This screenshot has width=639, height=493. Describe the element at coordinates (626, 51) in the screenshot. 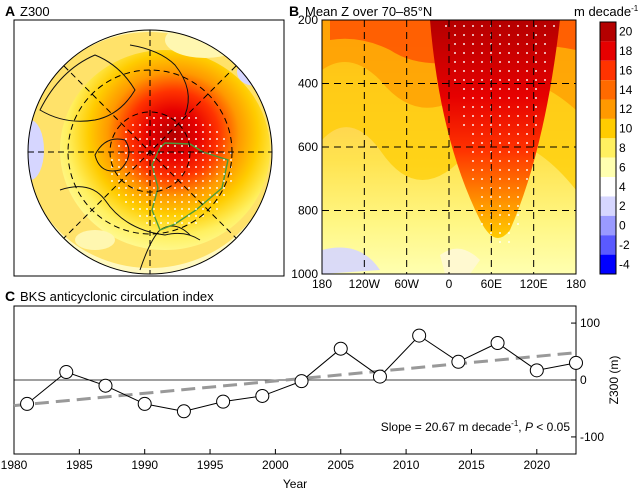

I see `colorbar-tick-label: 18` at that location.